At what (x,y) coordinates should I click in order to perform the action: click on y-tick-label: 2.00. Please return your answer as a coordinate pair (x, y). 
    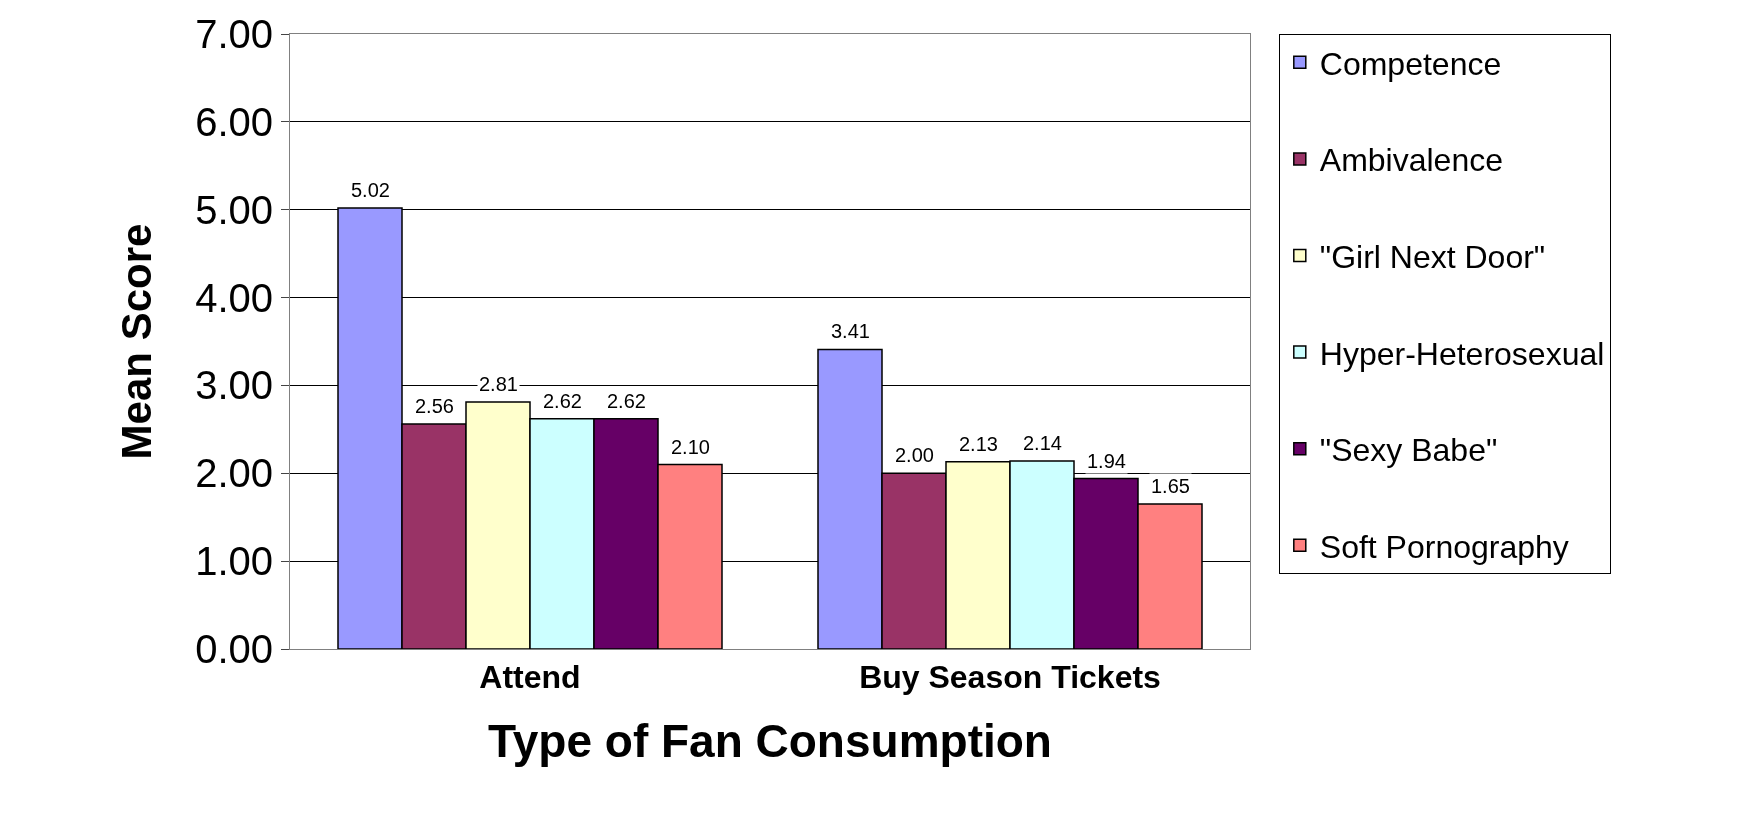
    Looking at the image, I should click on (234, 473).